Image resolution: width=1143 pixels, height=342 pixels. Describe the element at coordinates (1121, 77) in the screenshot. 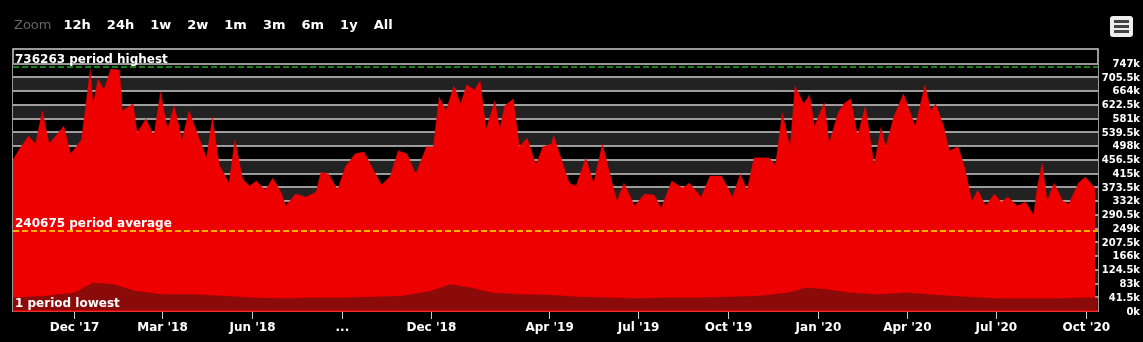

I see `y-tick-label: 705.5k` at that location.